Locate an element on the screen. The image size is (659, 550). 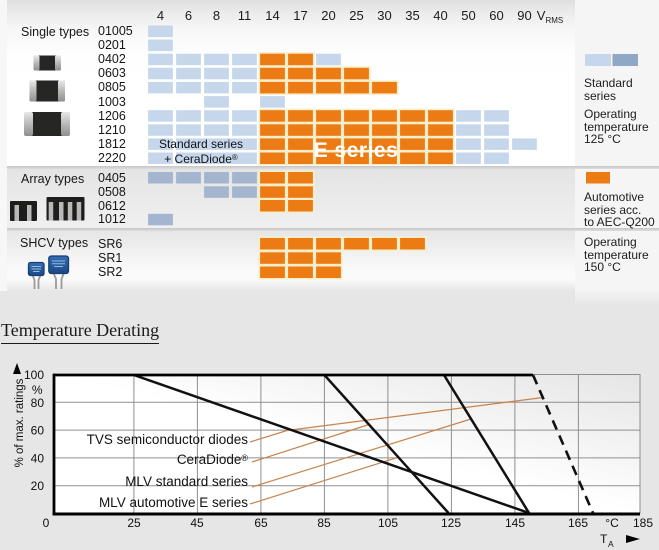
svg-text: 40 is located at coordinates (38, 458).